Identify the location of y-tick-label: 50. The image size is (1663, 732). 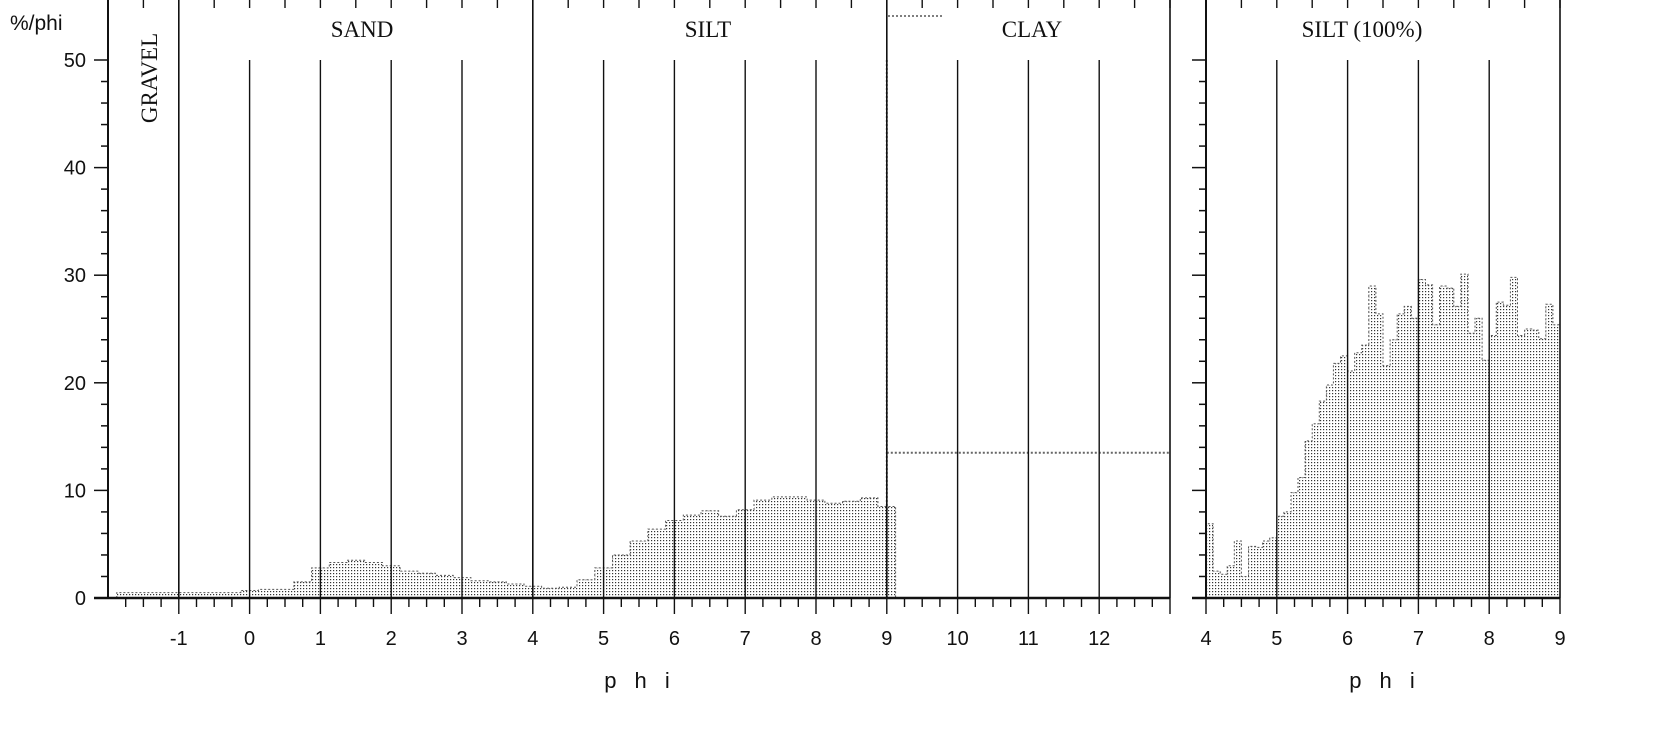
(75, 61).